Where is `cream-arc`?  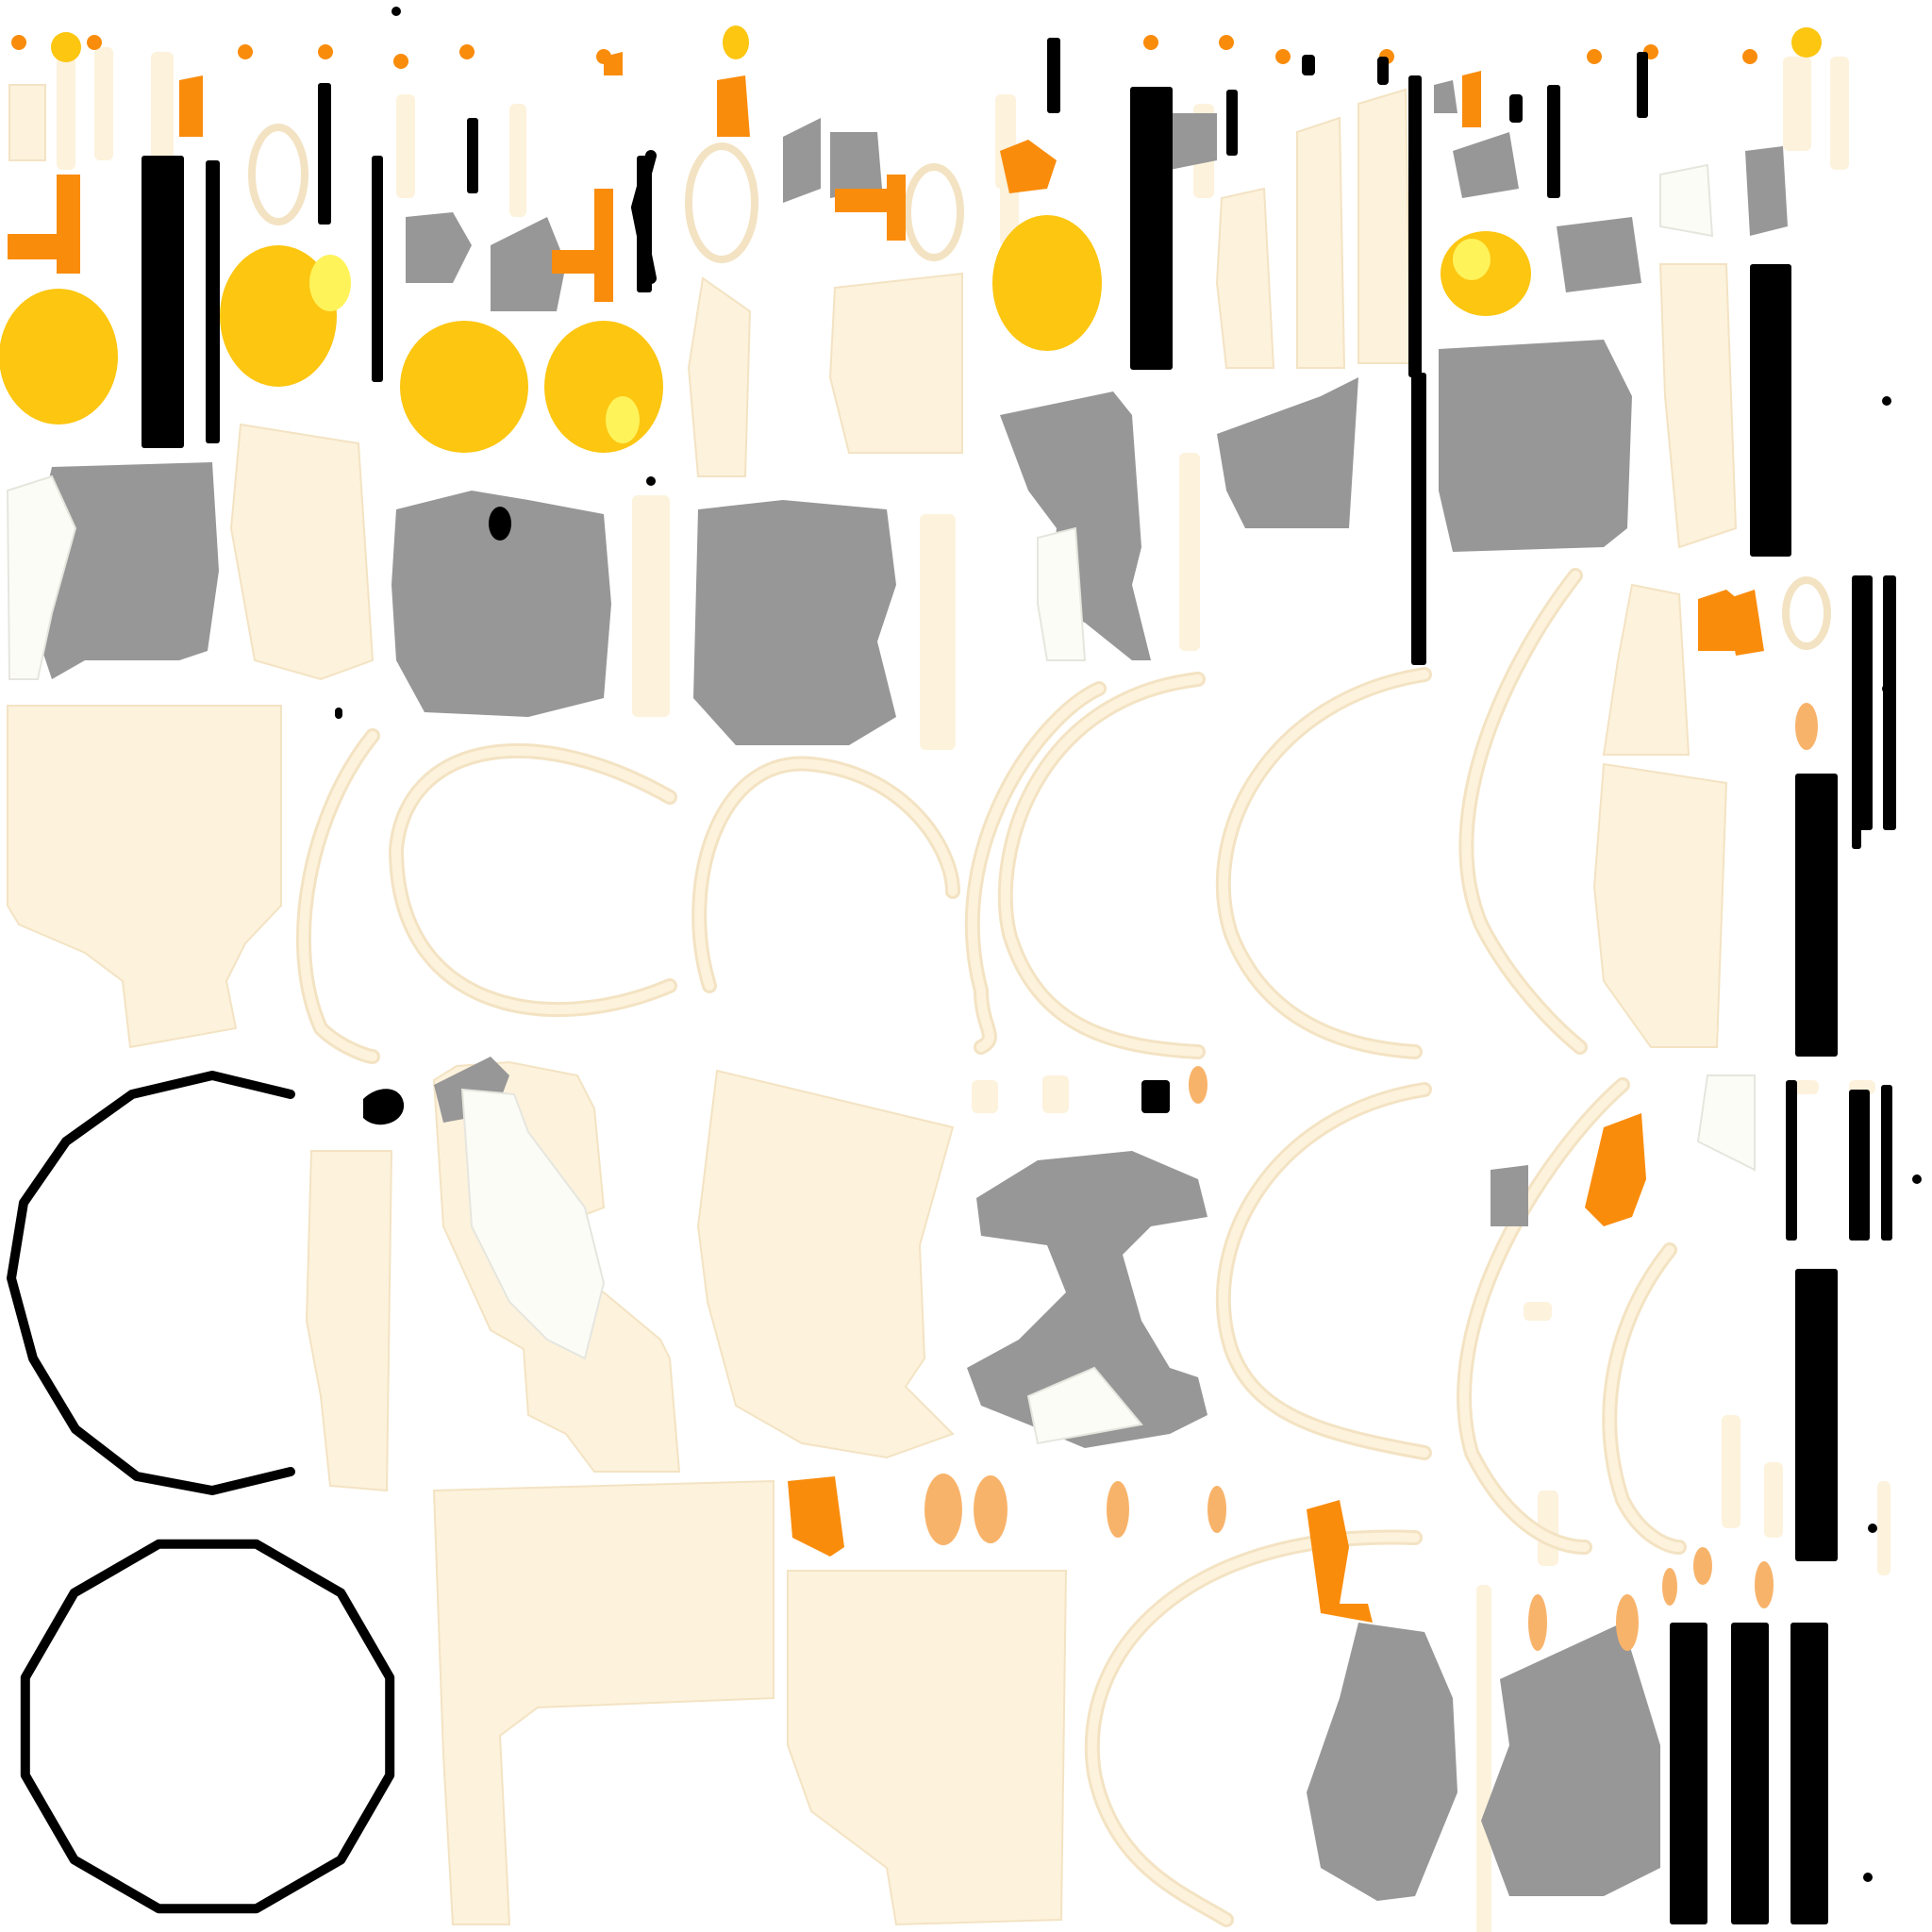
cream-arc is located at coordinates (1324, 1271).